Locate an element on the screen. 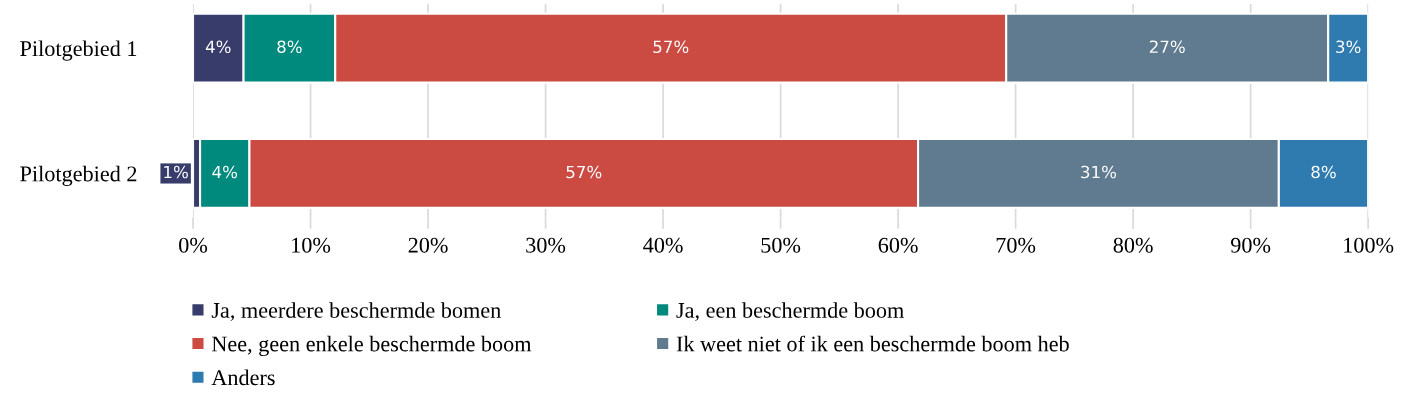 This screenshot has width=1409, height=403. legend-label: Anders is located at coordinates (243, 377).